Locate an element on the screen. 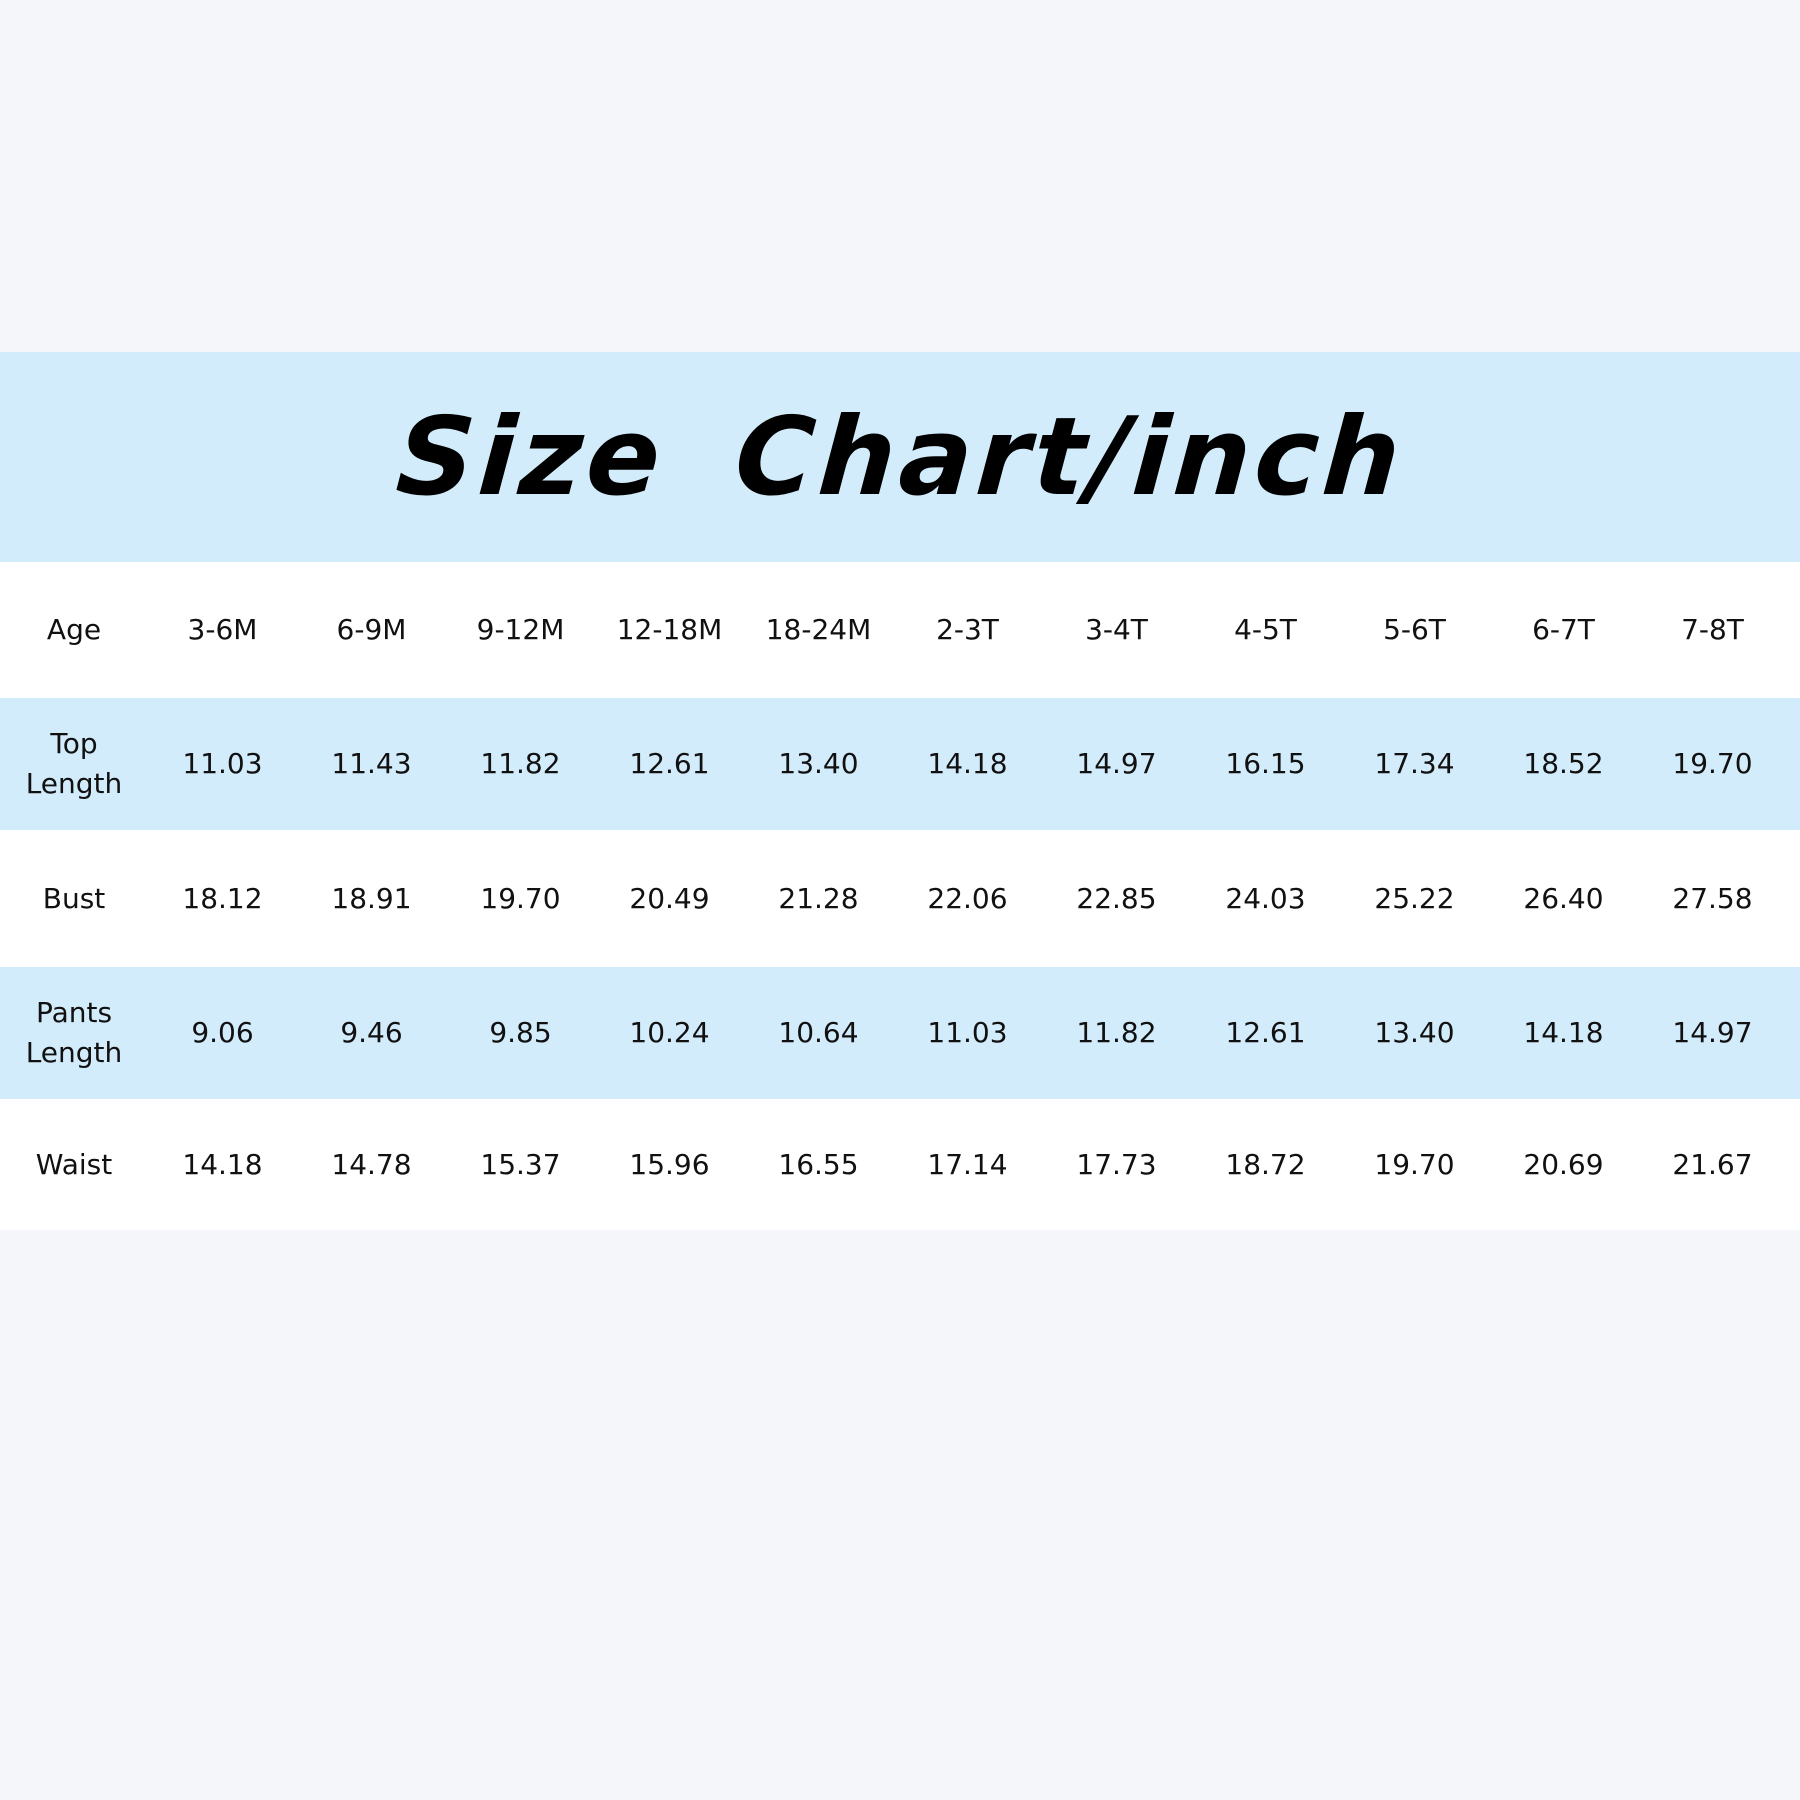  column-header: 4-5T is located at coordinates (1265, 629).